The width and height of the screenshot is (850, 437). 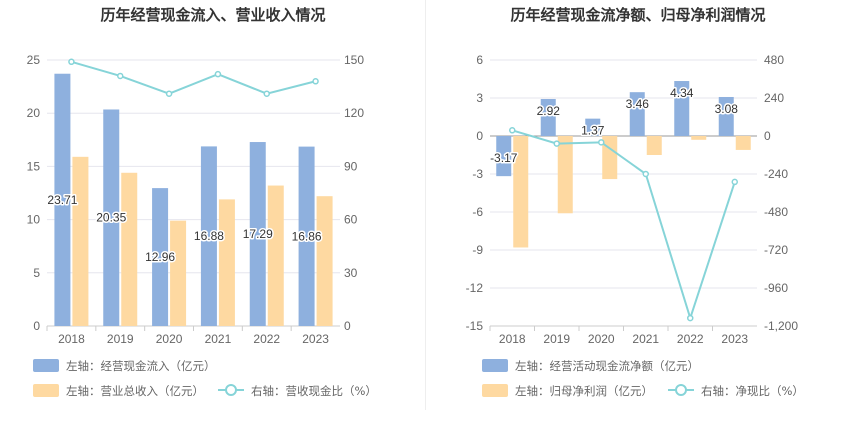 I want to click on bars, so click(x=623, y=164).